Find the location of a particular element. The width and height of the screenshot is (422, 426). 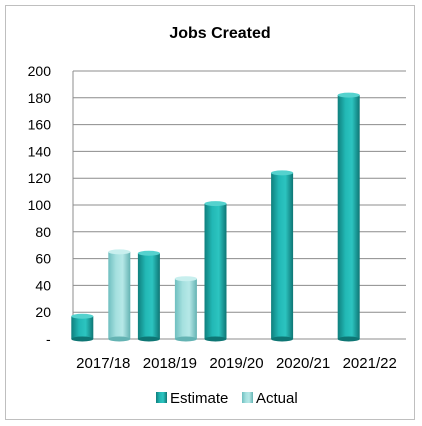

x-tick-label: 2017/18 is located at coordinates (103, 363).